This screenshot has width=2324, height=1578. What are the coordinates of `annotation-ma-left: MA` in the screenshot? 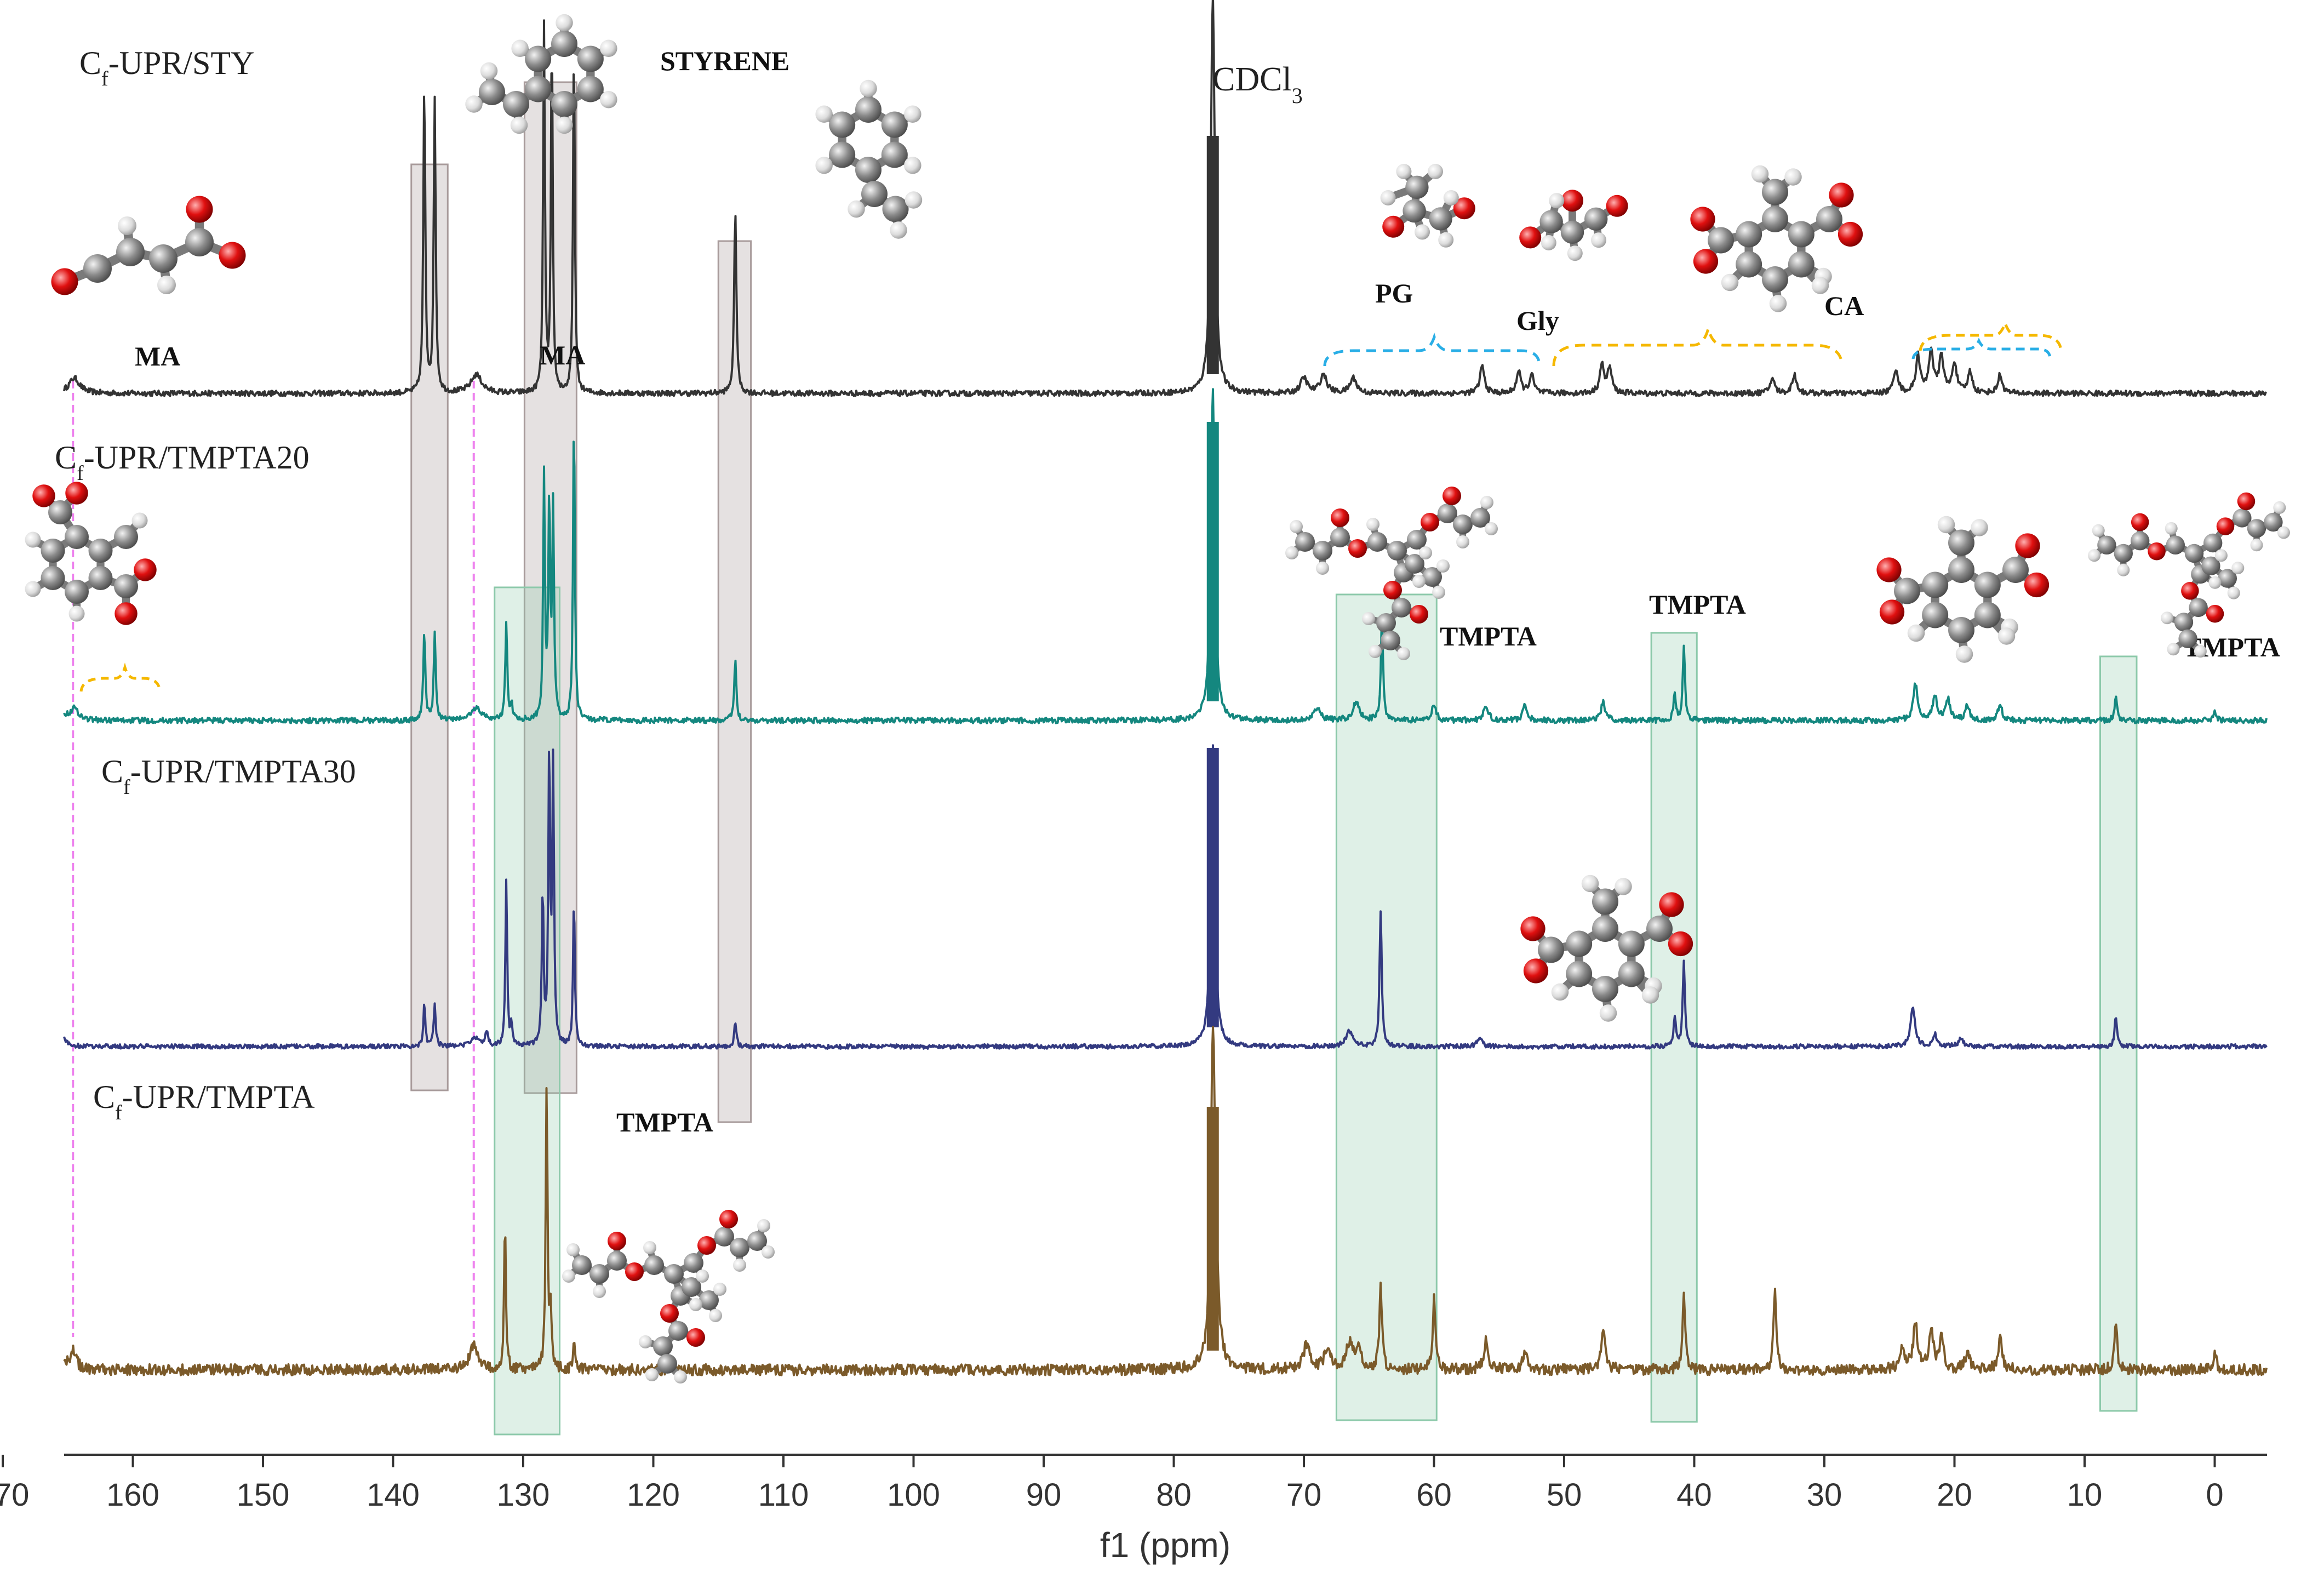 It's located at (157, 356).